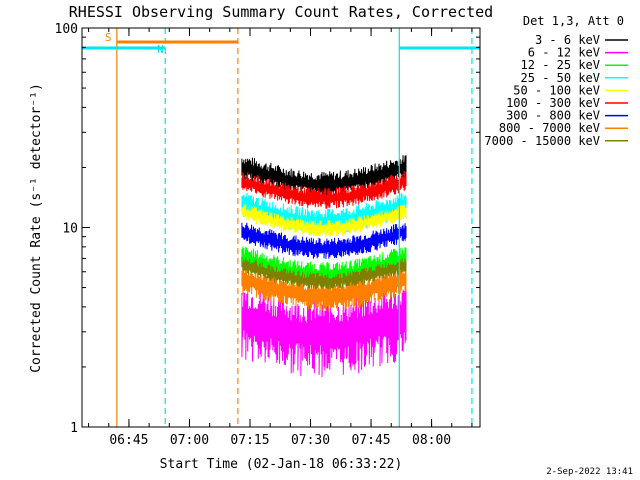 This screenshot has height=480, width=640. What do you see at coordinates (310, 440) in the screenshot?
I see `x-tick-label: 07:30` at bounding box center [310, 440].